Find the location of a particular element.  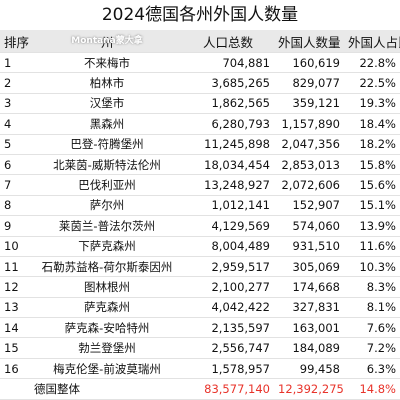

table-cell: 931,510 is located at coordinates (309, 246).